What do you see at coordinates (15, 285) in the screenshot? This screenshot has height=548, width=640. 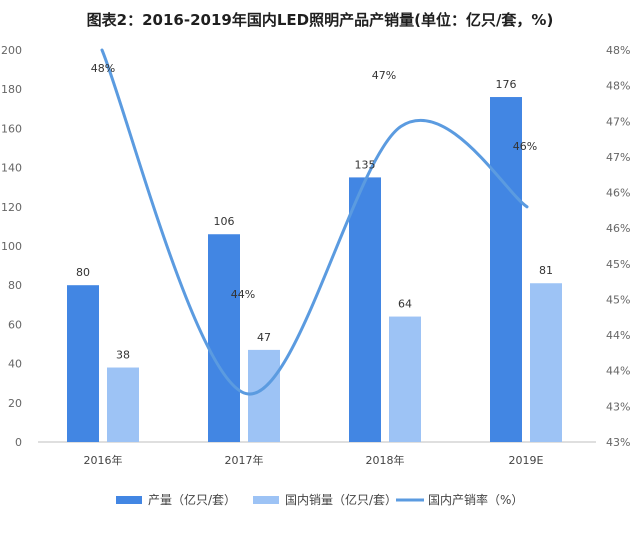 I see `left-tick-label: 80` at bounding box center [15, 285].